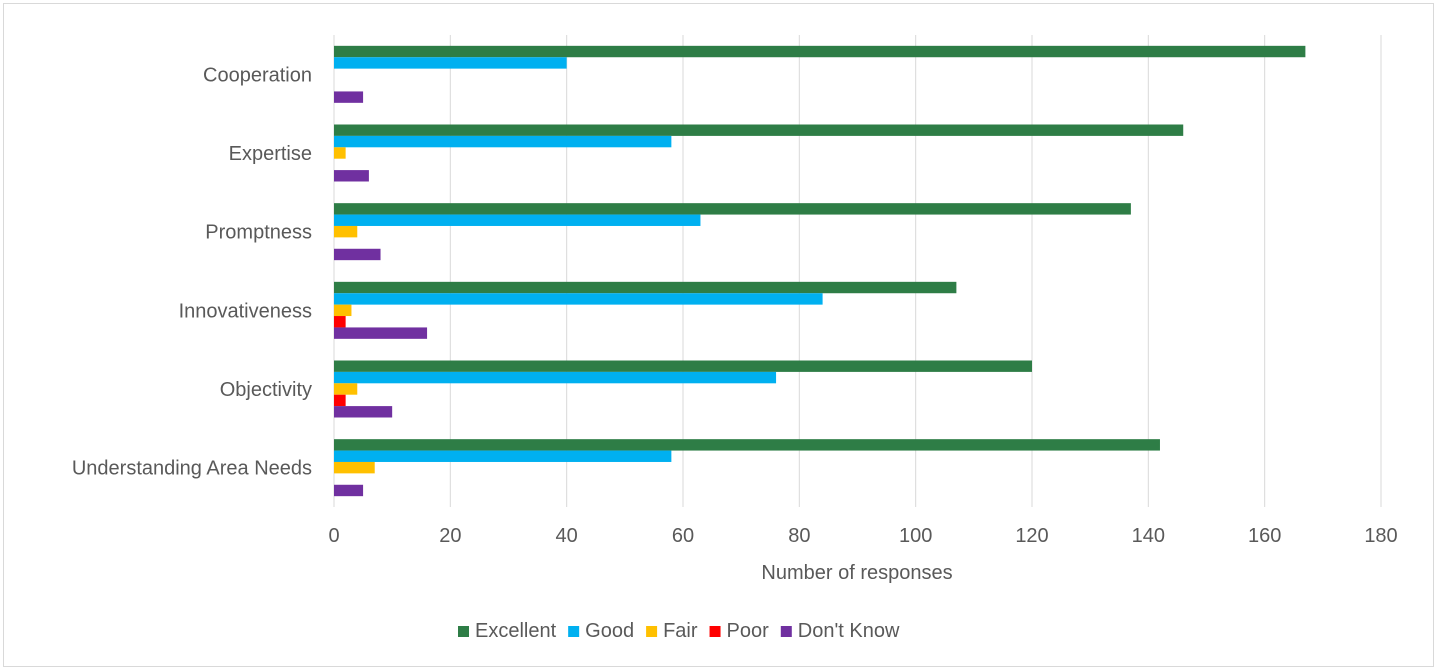 The image size is (1439, 672). I want to click on legend-swatch-don-t-know, so click(786, 631).